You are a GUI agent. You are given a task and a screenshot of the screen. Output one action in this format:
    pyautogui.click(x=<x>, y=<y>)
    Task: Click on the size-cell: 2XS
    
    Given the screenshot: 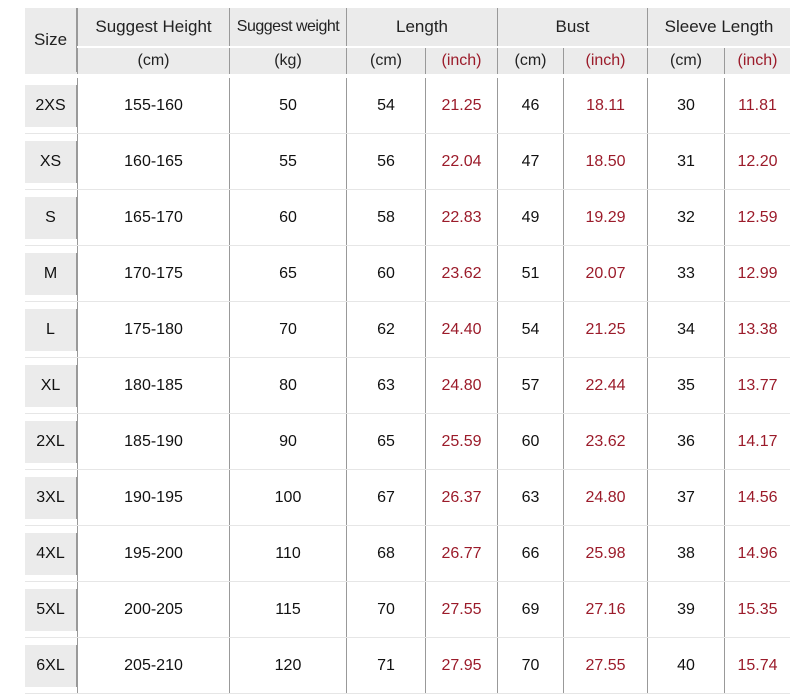 What is the action you would take?
    pyautogui.click(x=51, y=106)
    